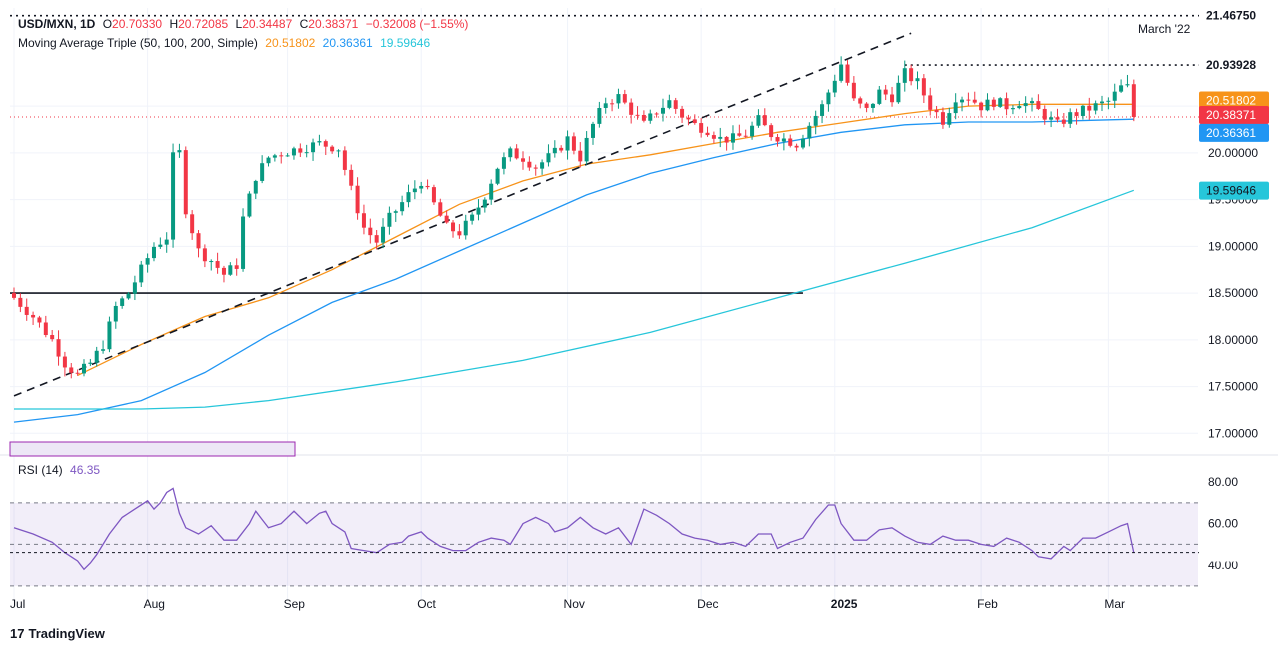  Describe the element at coordinates (405, 43) in the screenshot. I see `ma200-value: 19.59646` at that location.